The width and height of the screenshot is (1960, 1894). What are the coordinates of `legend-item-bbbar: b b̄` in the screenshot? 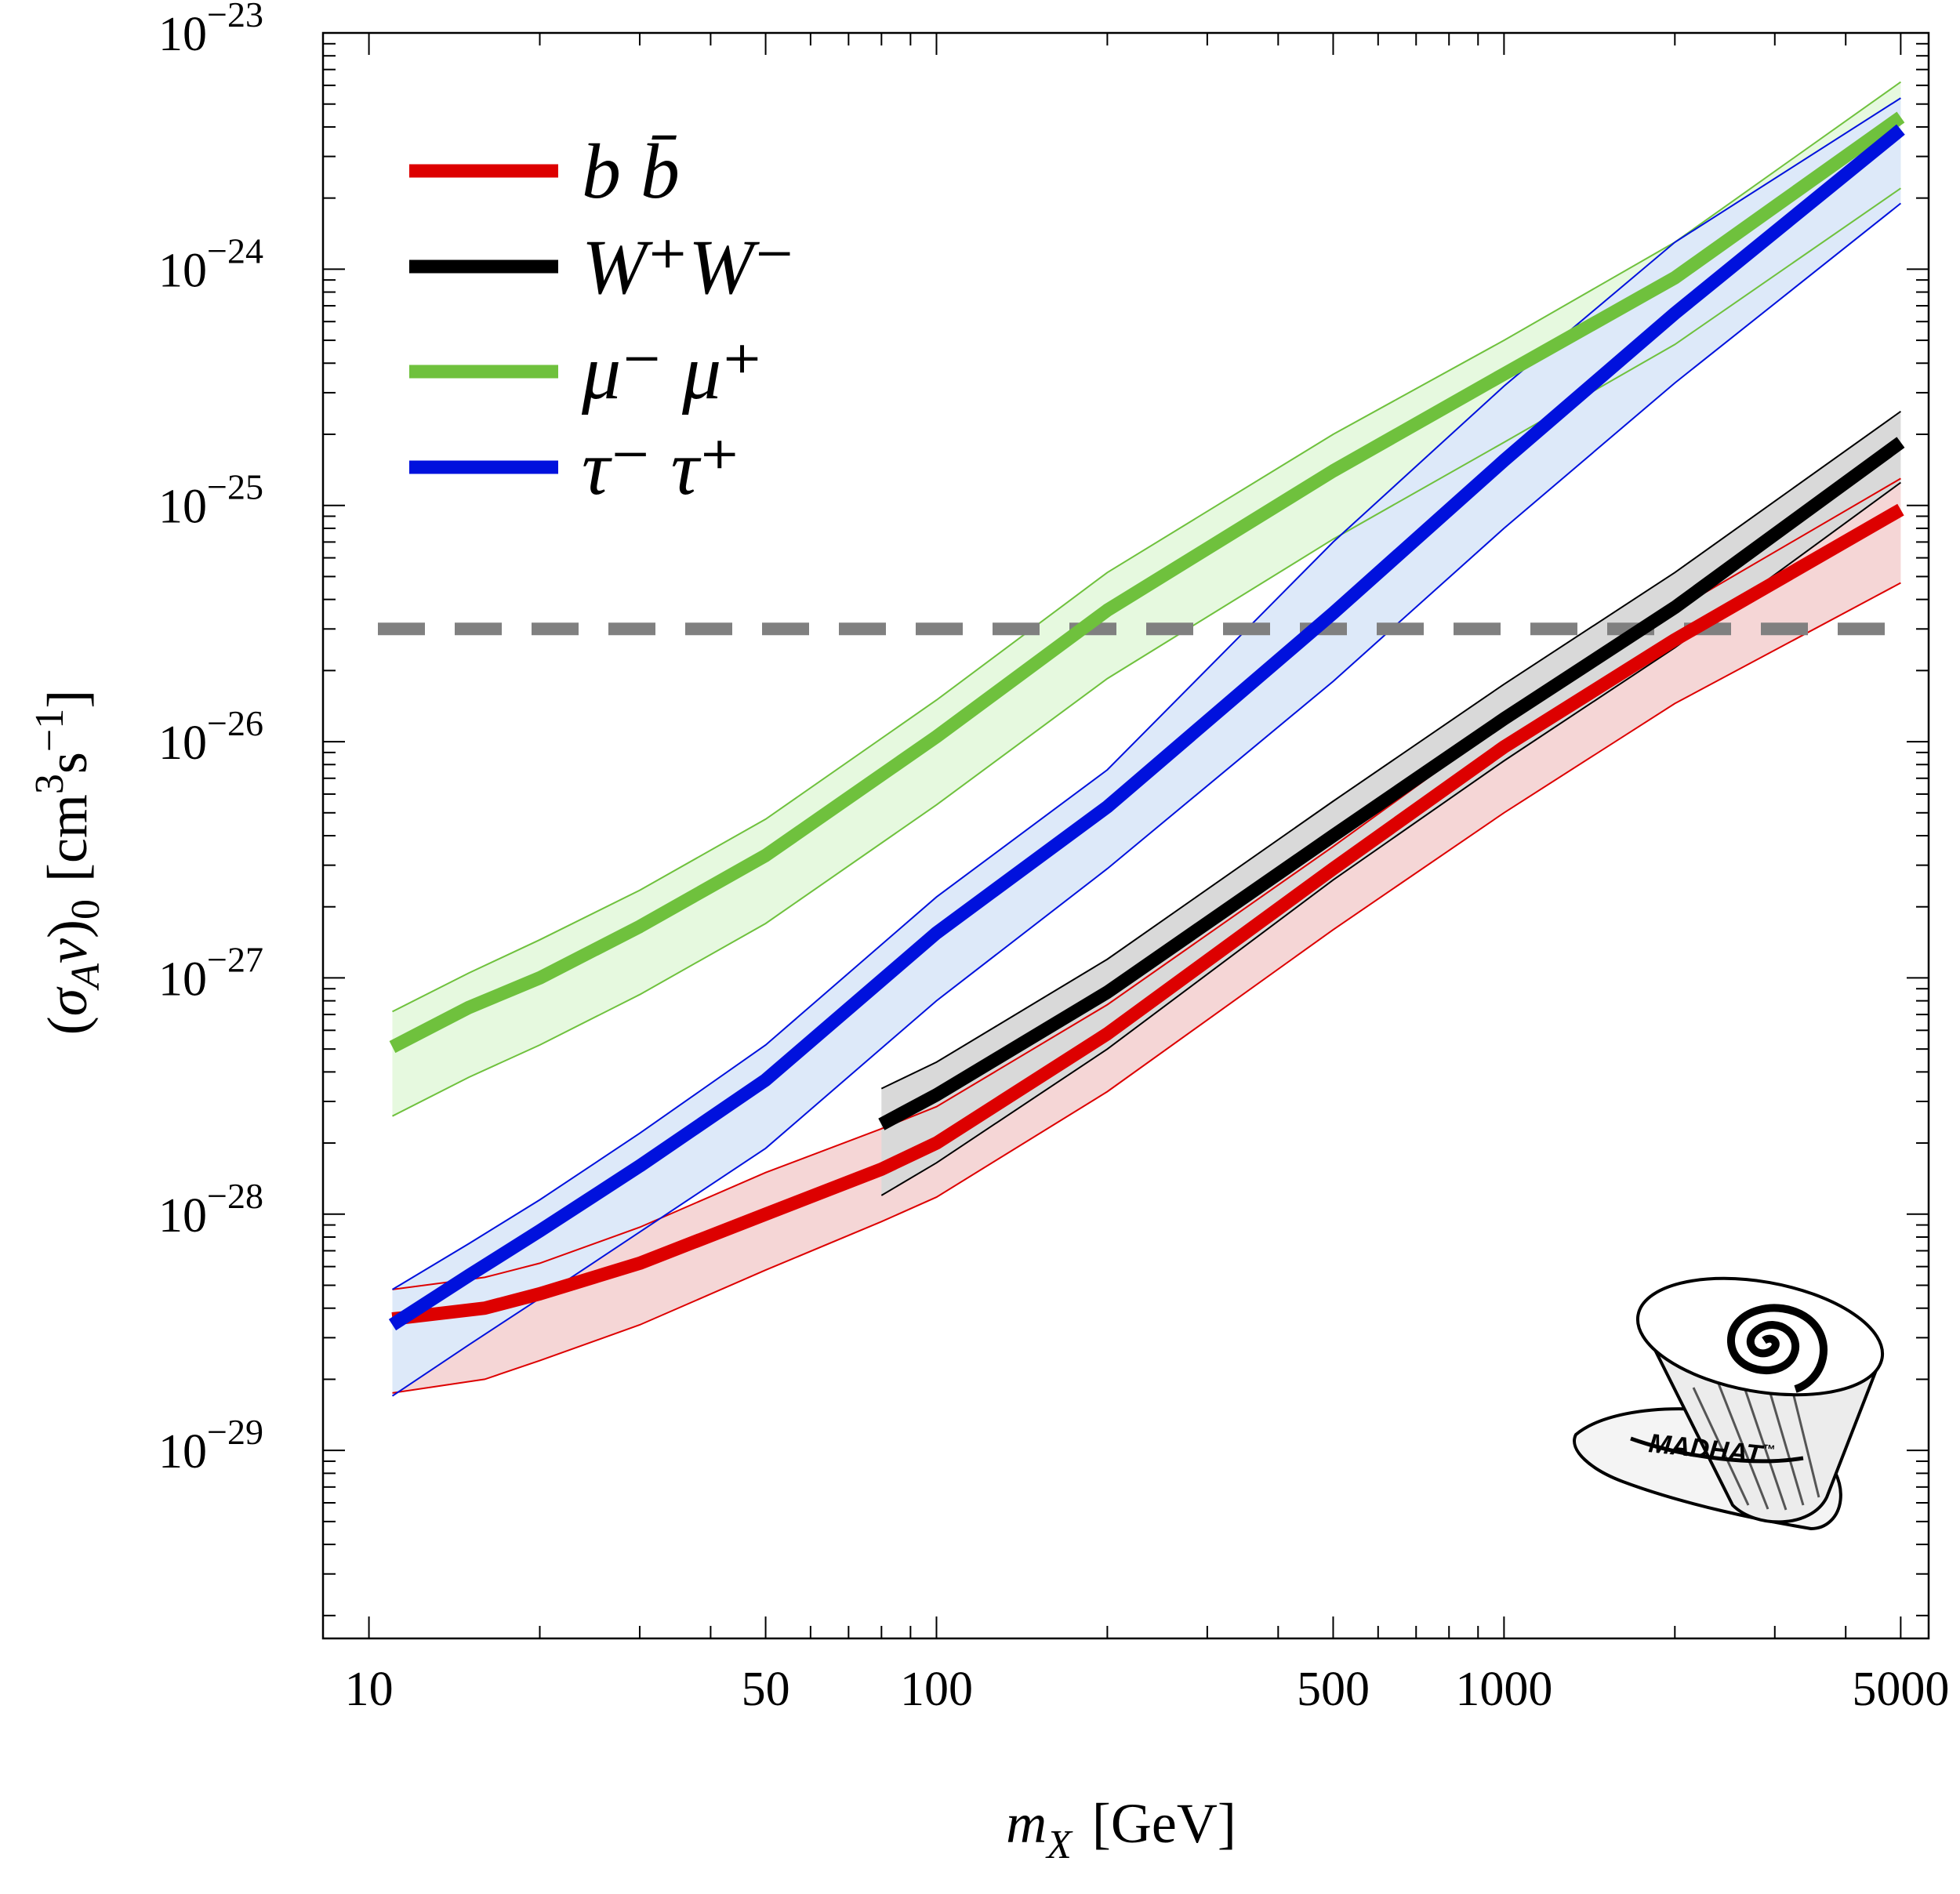 It's located at (544, 172).